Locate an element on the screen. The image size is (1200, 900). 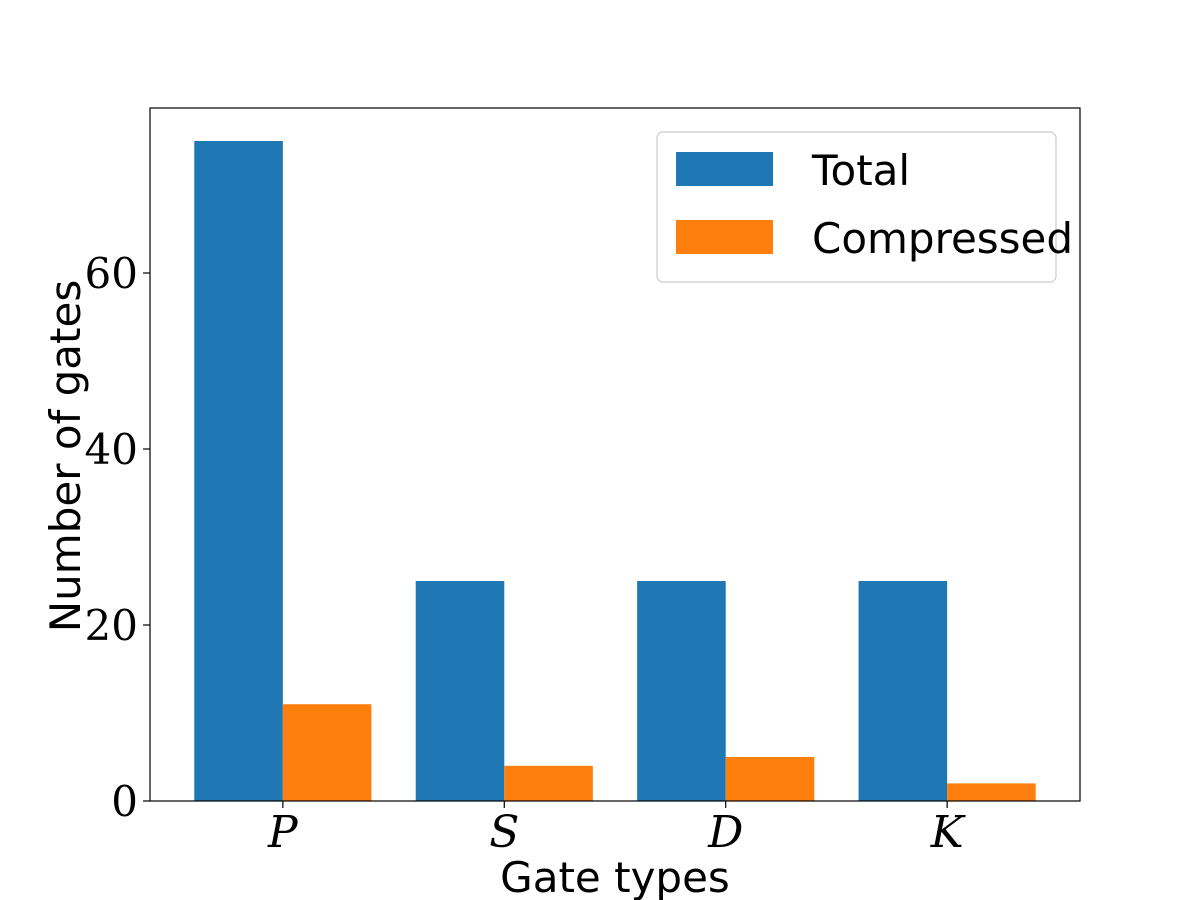
x-tick-label: D is located at coordinates (725, 832).